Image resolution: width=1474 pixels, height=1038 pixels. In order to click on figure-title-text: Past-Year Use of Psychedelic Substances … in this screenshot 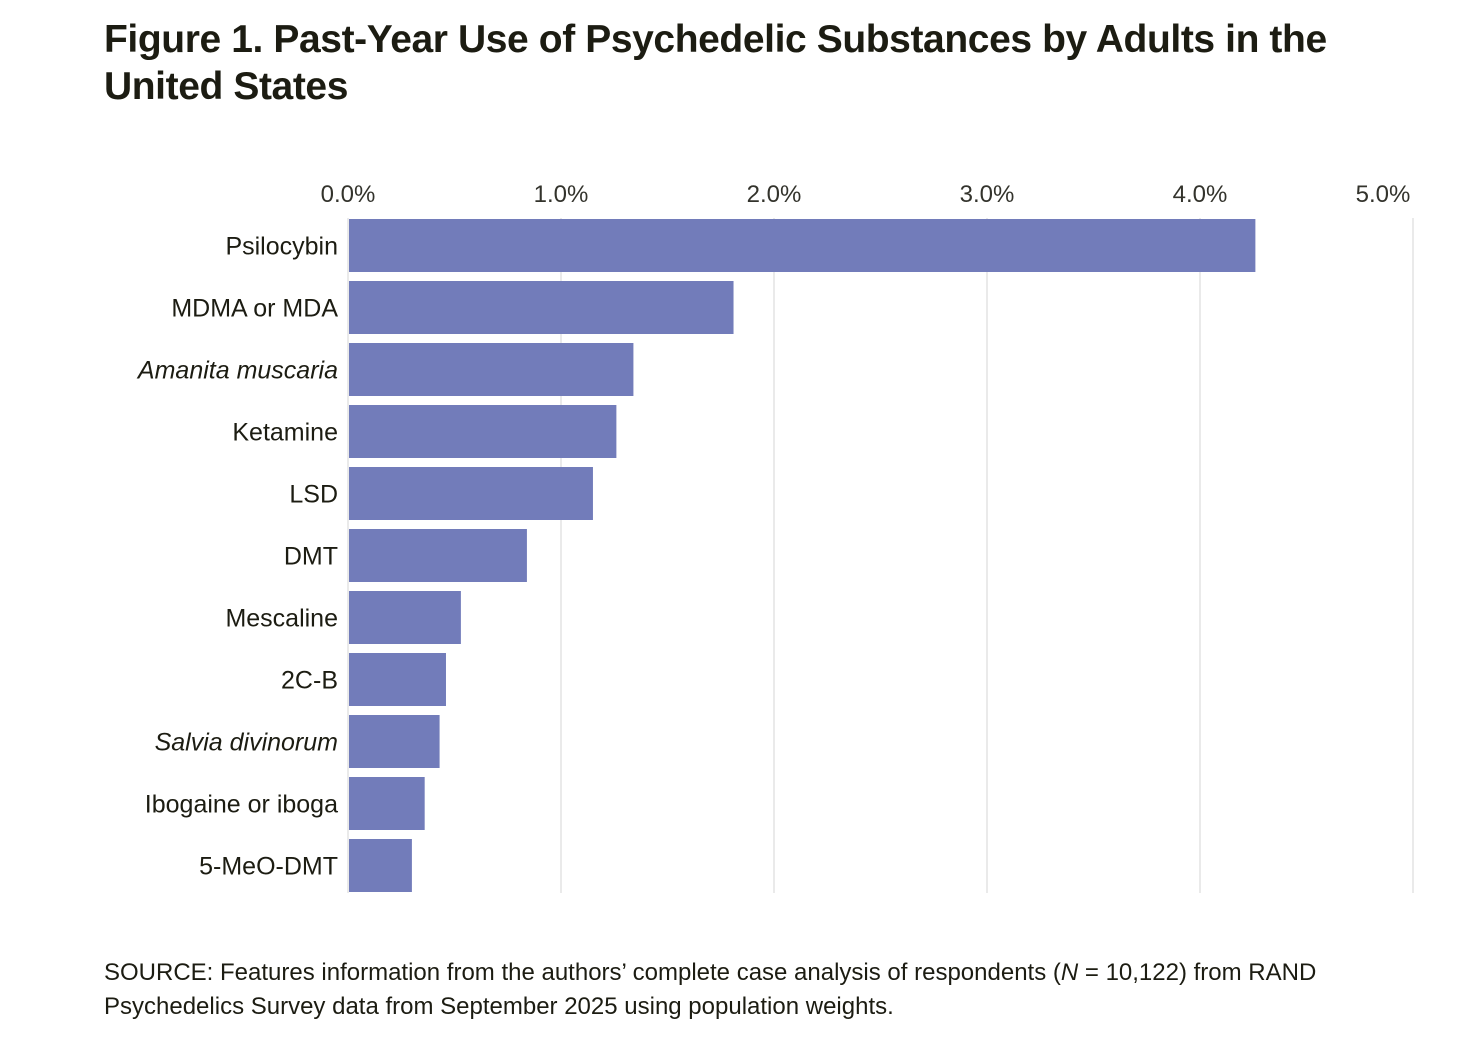, I will do `click(715, 63)`.